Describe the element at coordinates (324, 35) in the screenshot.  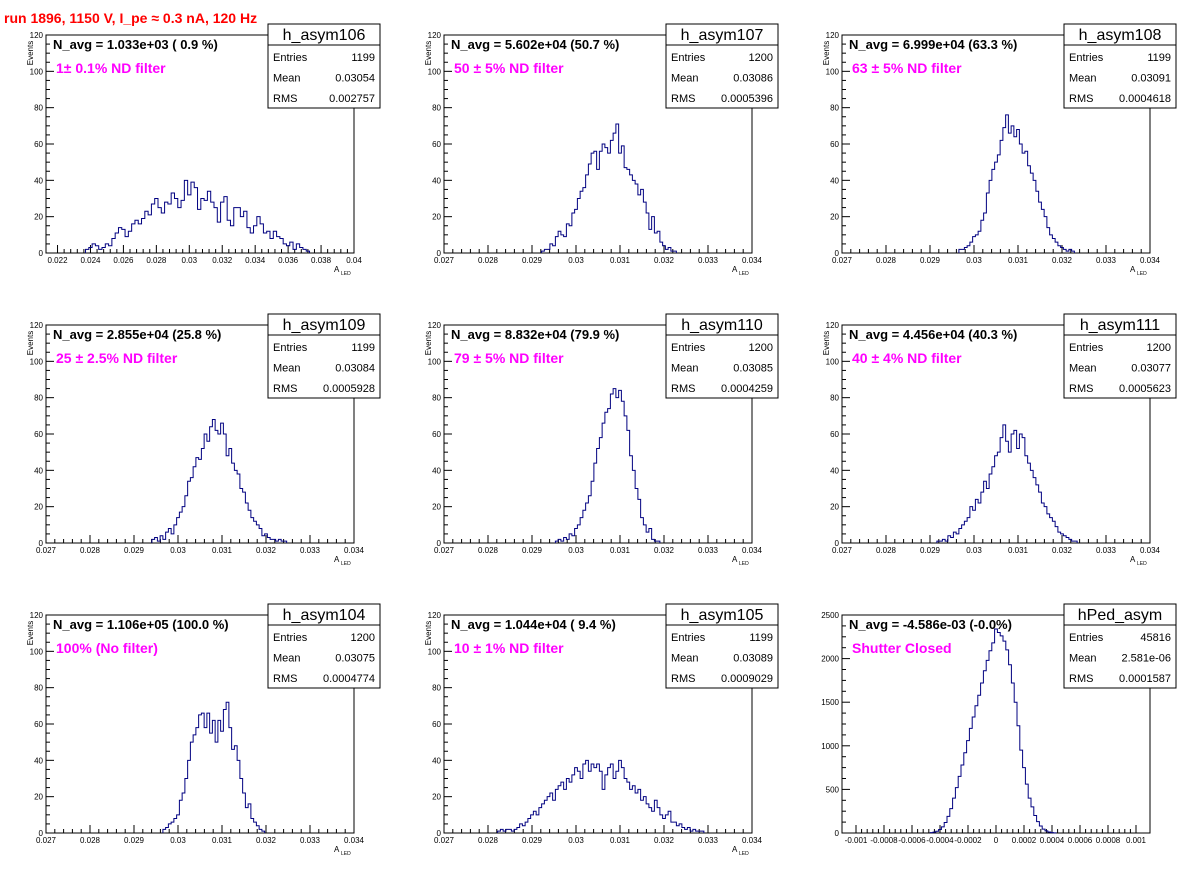
I see `stats-hist-name: h_asym106` at that location.